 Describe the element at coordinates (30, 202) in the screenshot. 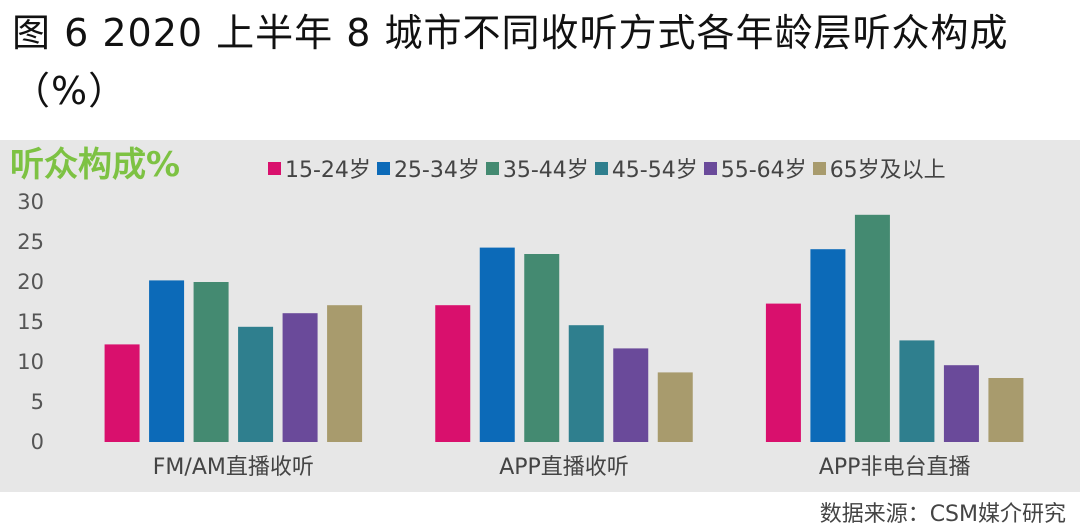

I see `y-tick-label: 30` at that location.